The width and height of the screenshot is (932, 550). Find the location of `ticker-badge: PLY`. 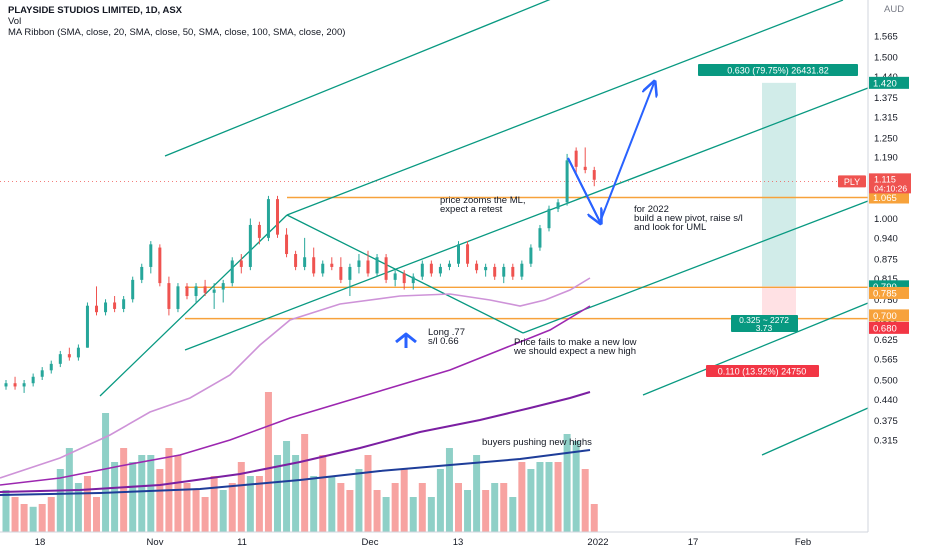

ticker-badge: PLY is located at coordinates (852, 181).